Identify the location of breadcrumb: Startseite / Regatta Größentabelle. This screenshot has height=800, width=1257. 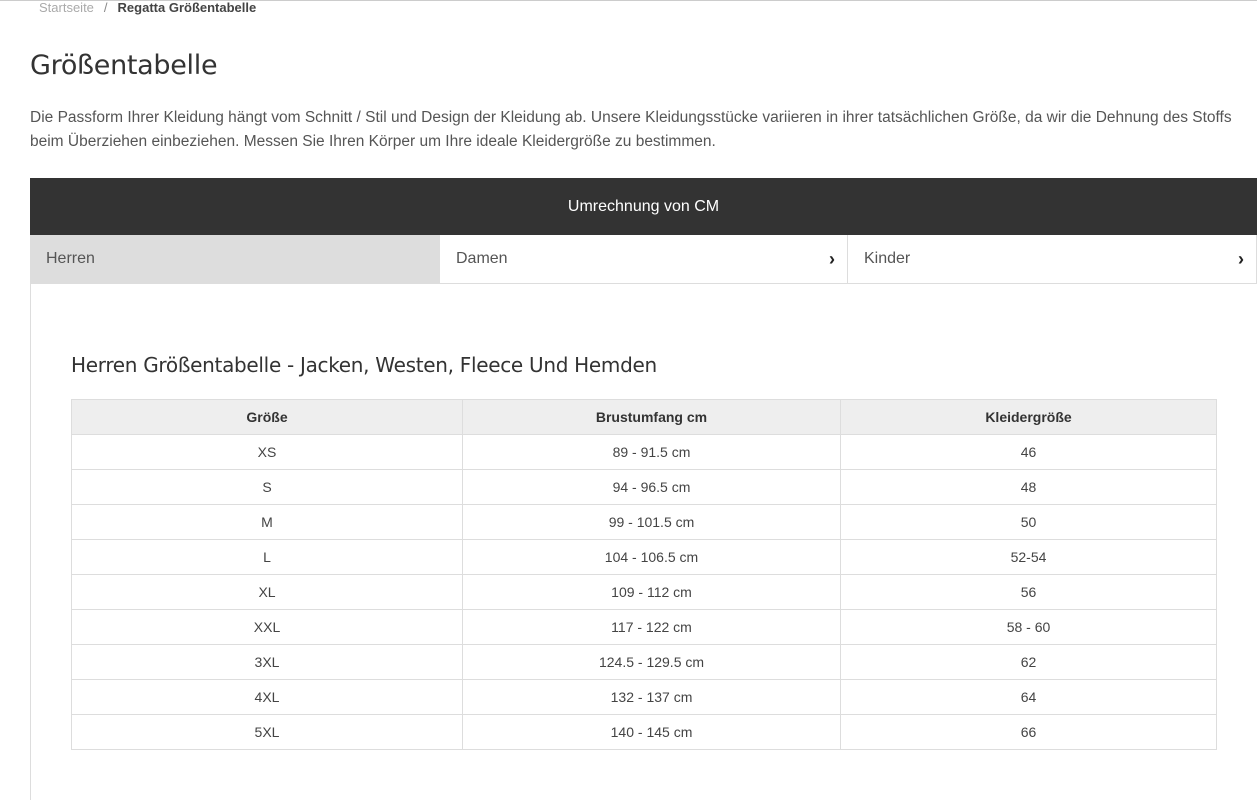
(147, 8).